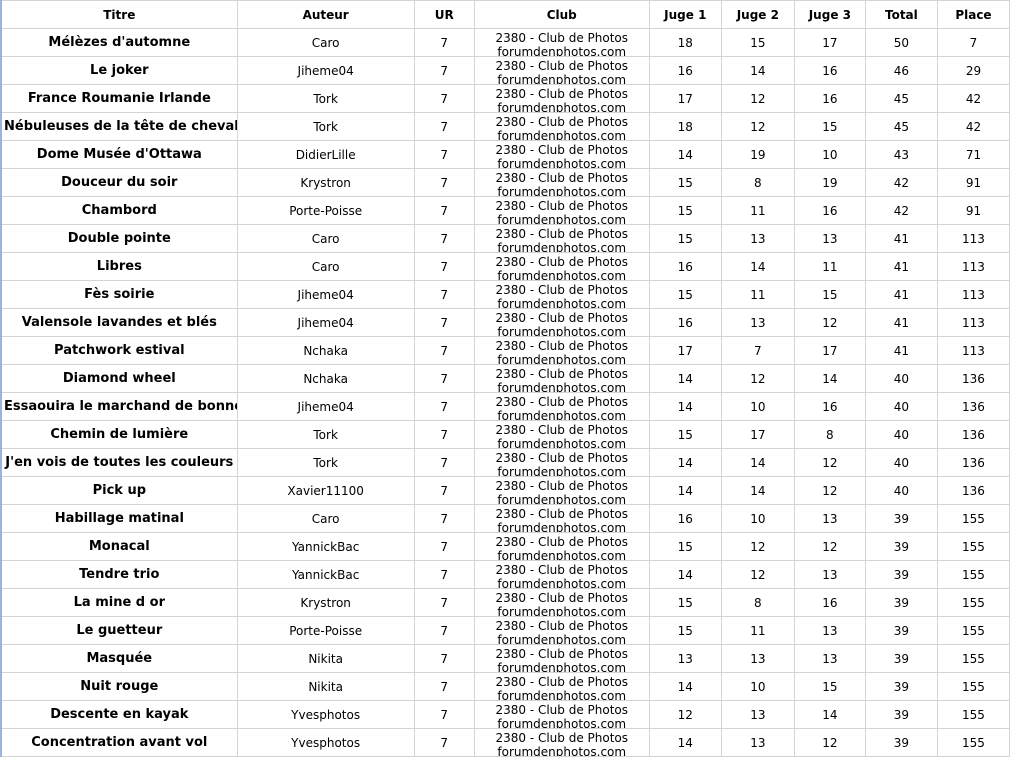 The image size is (1012, 759). What do you see at coordinates (119, 266) in the screenshot?
I see `title-cell: Libres` at bounding box center [119, 266].